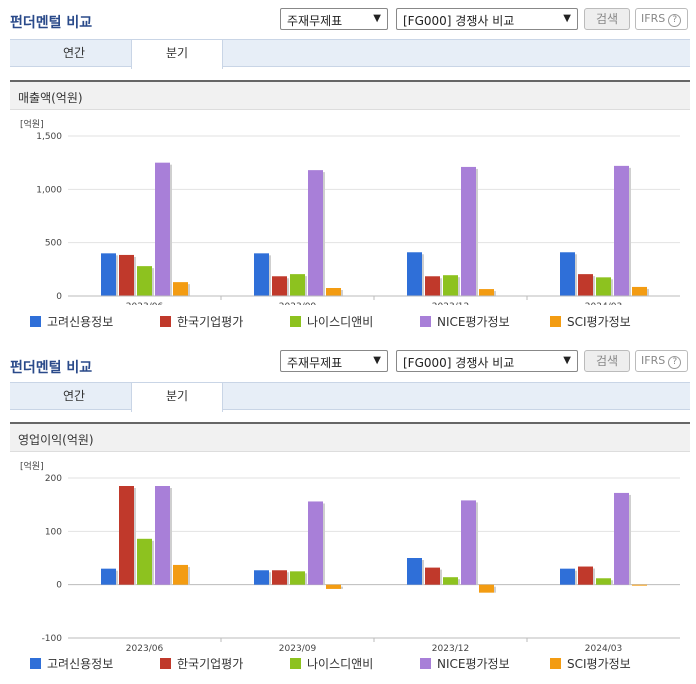 This screenshot has height=684, width=696. What do you see at coordinates (653, 18) in the screenshot?
I see `ifrs-label: IFRS` at bounding box center [653, 18].